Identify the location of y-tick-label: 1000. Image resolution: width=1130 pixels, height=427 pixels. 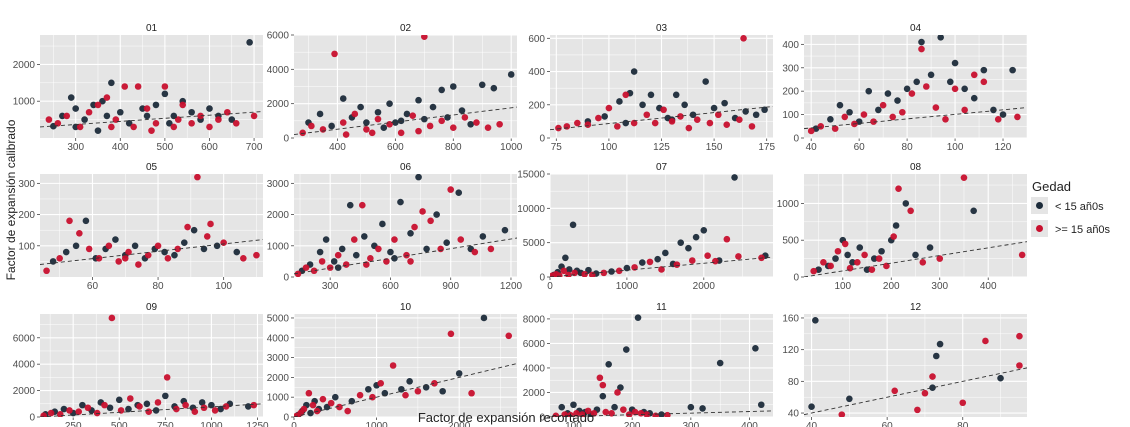
(24, 102).